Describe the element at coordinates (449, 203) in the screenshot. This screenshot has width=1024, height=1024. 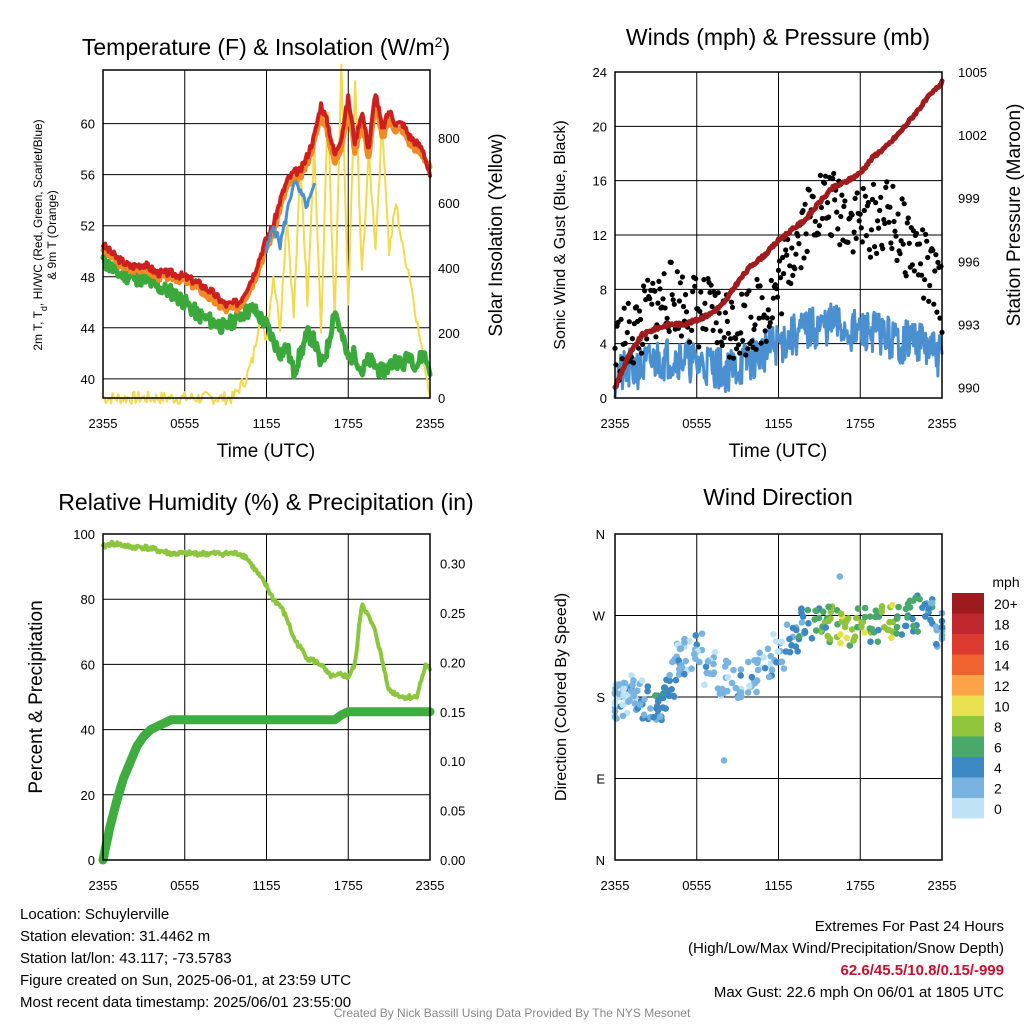
I see `y2-tick-label: 600` at that location.